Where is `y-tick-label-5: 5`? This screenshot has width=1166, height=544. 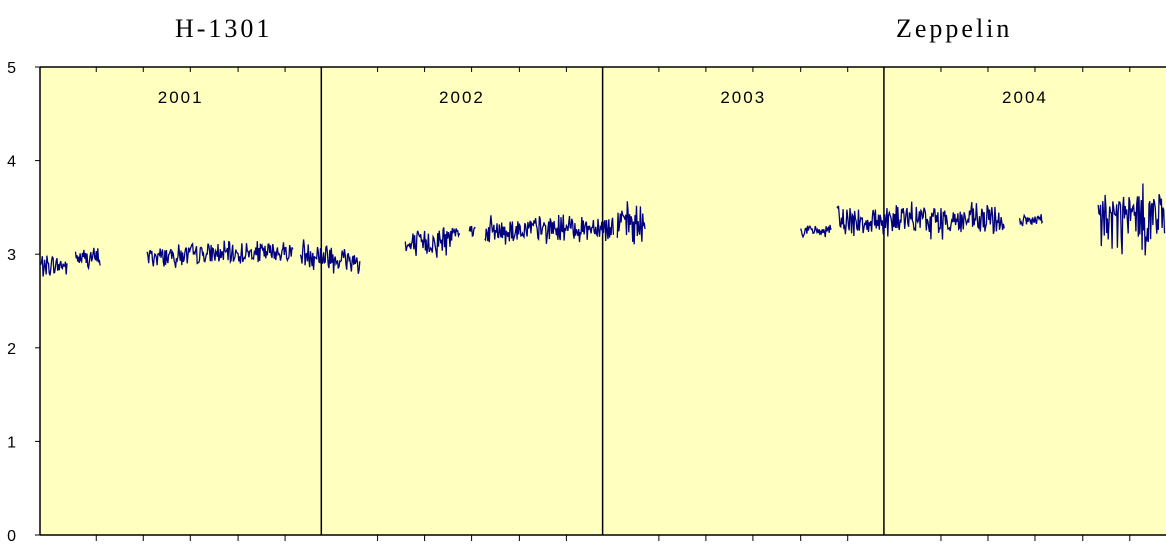
y-tick-label-5: 5 is located at coordinates (11, 68).